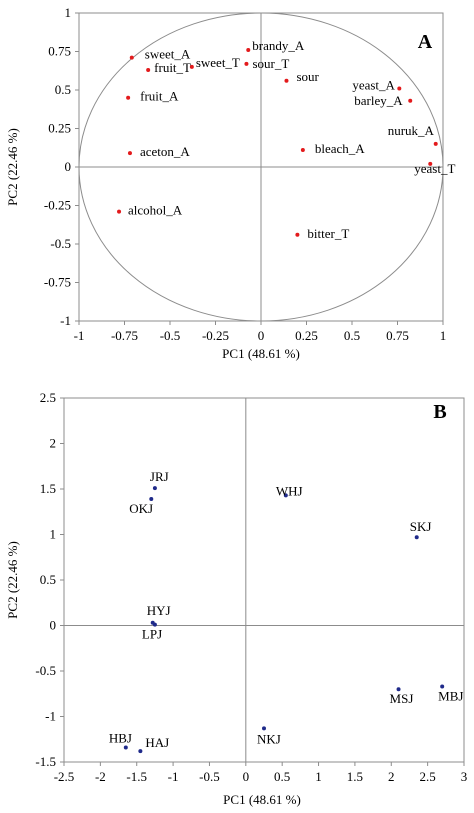  I want to click on panel-a-x-tick-label: -0.5, so click(170, 335).